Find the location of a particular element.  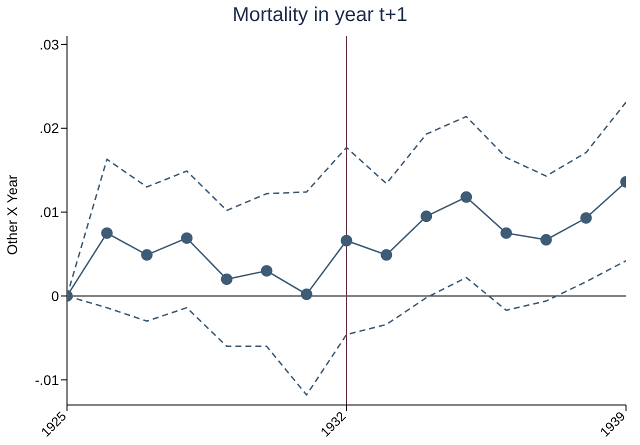

y-axis-title: Other X Year is located at coordinates (12, 214).